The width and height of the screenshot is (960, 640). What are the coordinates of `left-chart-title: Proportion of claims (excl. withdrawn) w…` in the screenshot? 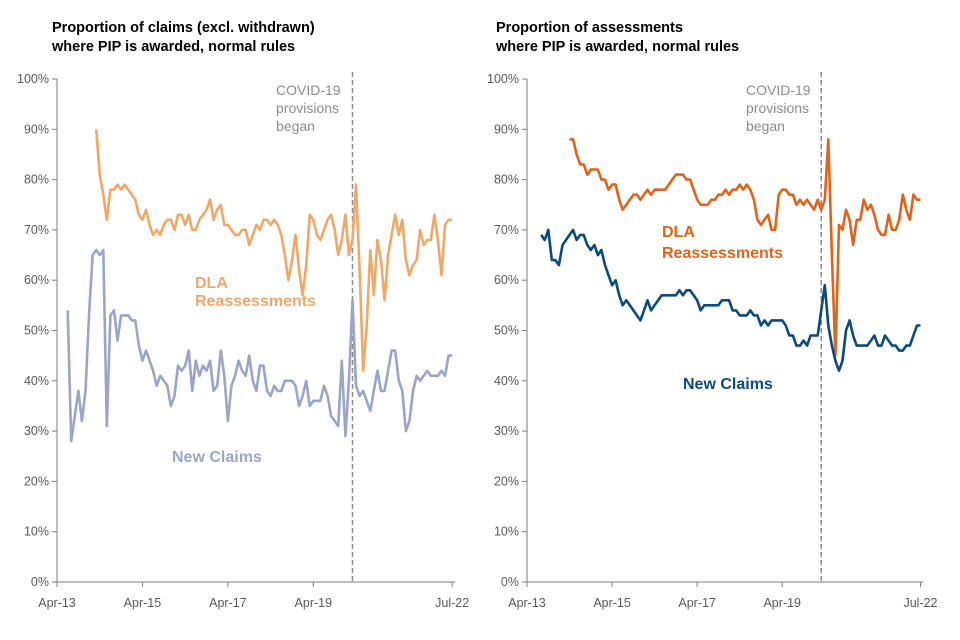 It's located at (183, 38).